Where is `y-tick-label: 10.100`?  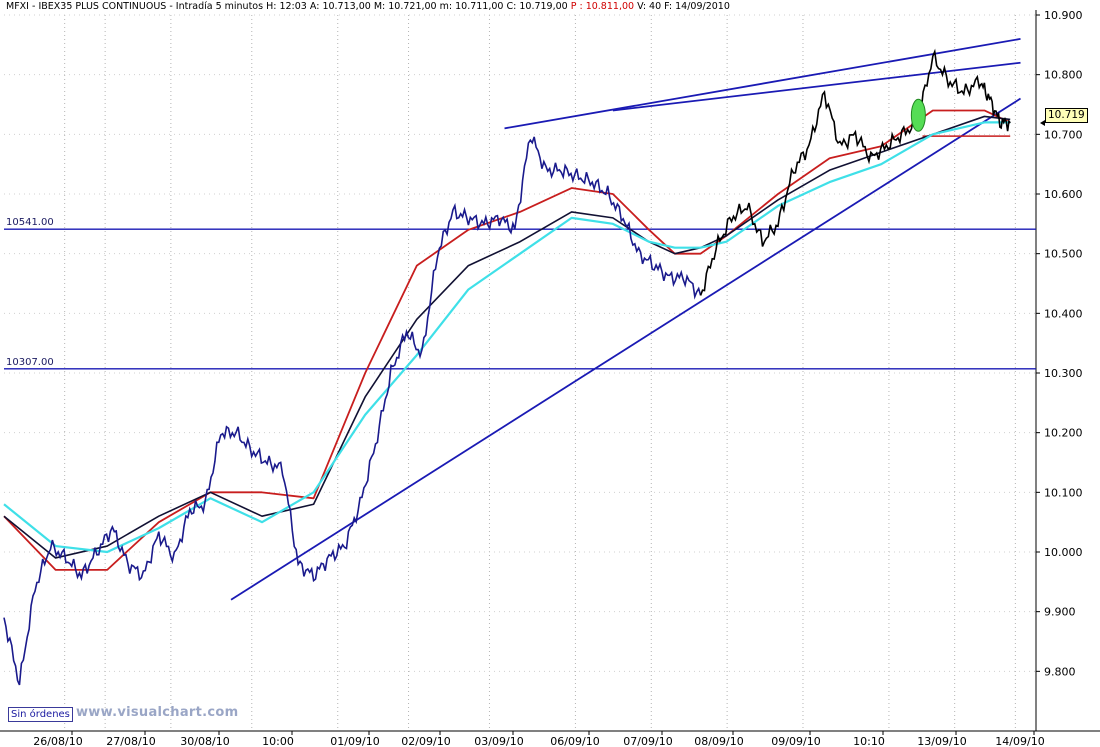 y-tick-label: 10.100 is located at coordinates (1063, 492).